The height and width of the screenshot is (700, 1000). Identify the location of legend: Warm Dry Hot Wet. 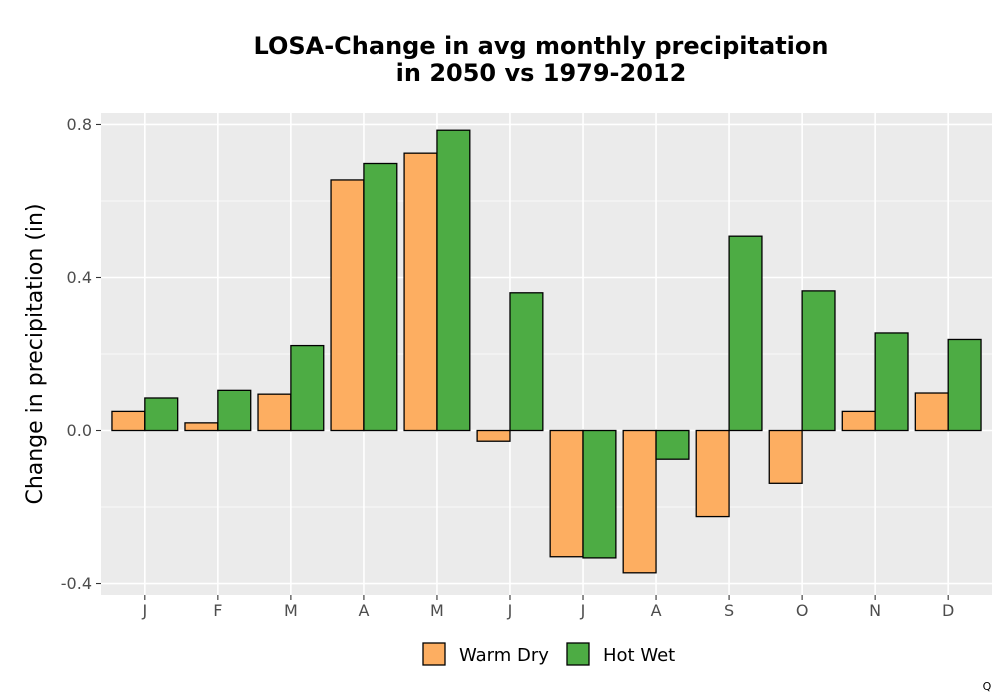
(548, 654).